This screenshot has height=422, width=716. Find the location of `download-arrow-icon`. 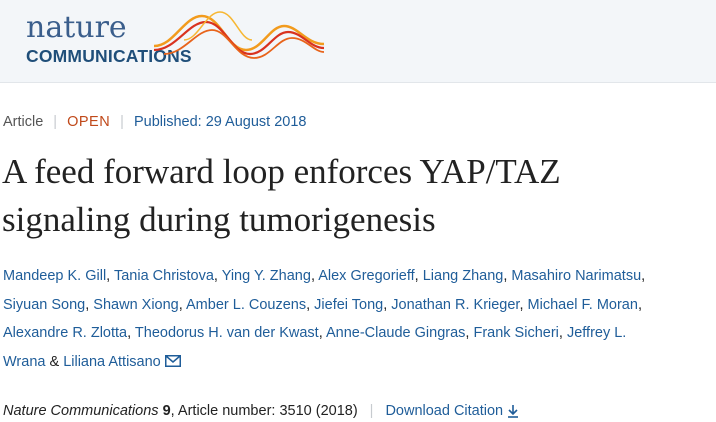

download-arrow-icon is located at coordinates (513, 411).